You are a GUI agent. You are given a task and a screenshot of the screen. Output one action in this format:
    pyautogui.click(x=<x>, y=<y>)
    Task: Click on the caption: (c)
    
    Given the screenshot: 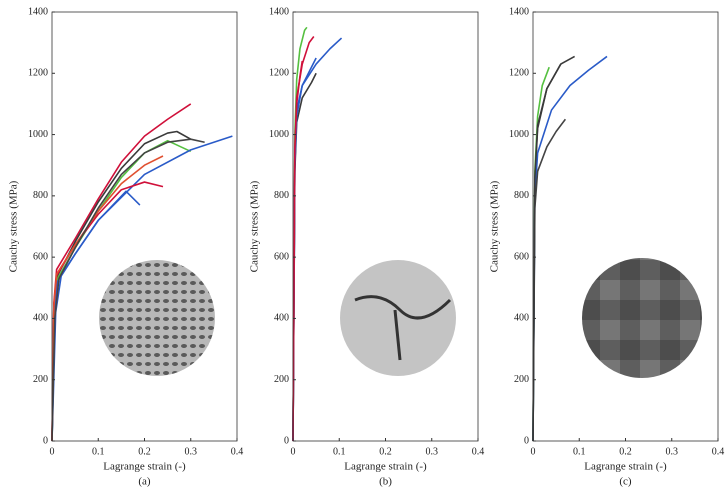 What is the action you would take?
    pyautogui.click(x=625, y=482)
    